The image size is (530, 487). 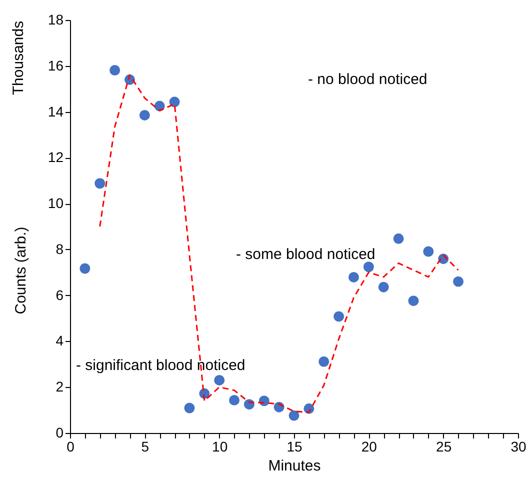 What do you see at coordinates (220, 446) in the screenshot?
I see `x-tick-label: 10` at bounding box center [220, 446].